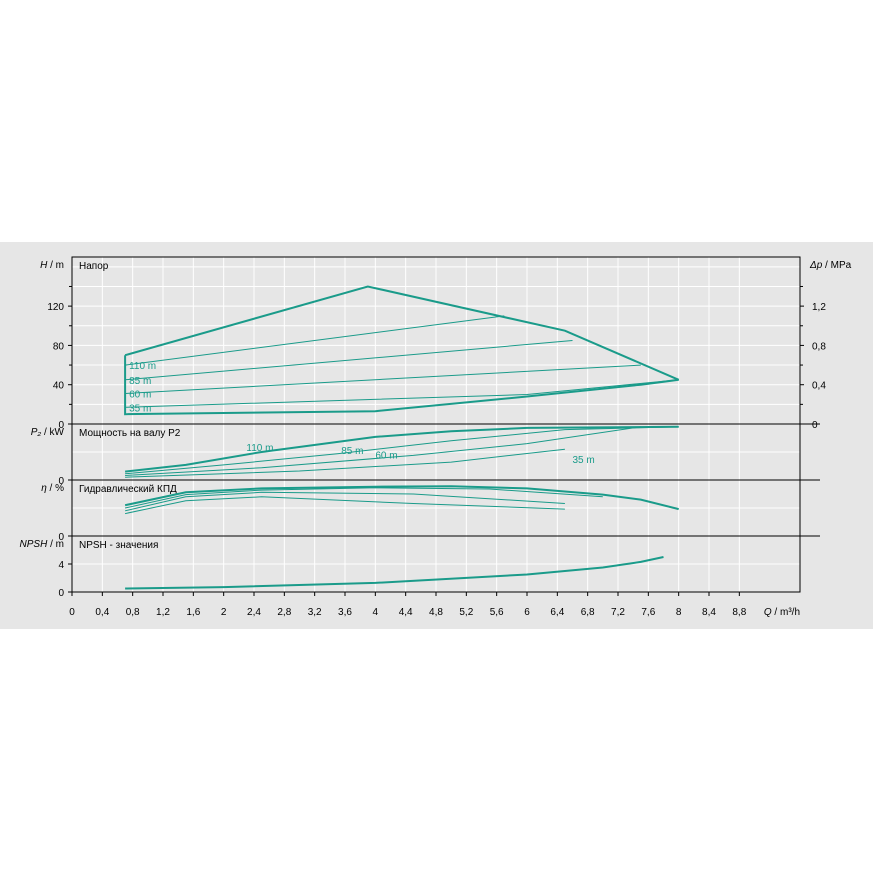 The image size is (873, 873). Describe the element at coordinates (118, 545) in the screenshot. I see `panel-title-npsh: NPSH - значения` at that location.